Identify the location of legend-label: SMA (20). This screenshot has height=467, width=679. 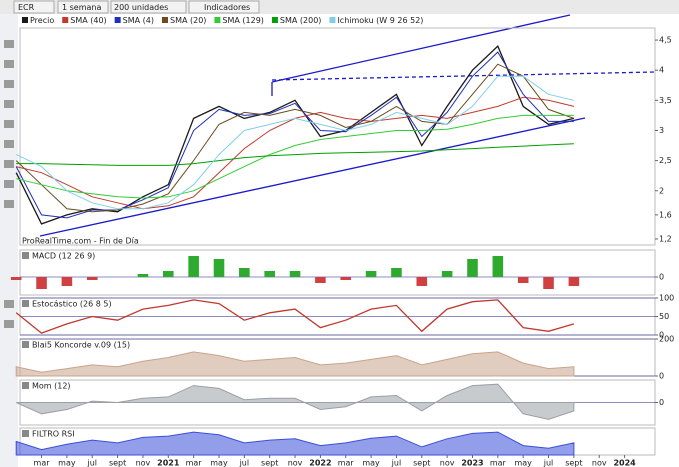
(188, 20).